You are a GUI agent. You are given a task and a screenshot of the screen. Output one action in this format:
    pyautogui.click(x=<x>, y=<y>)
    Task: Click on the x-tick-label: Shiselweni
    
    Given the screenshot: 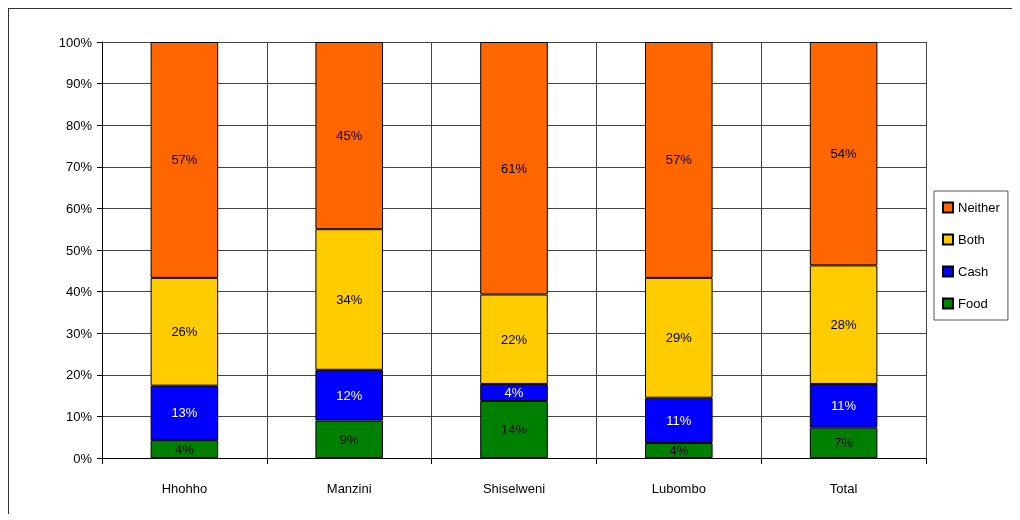 What is the action you would take?
    pyautogui.click(x=514, y=488)
    